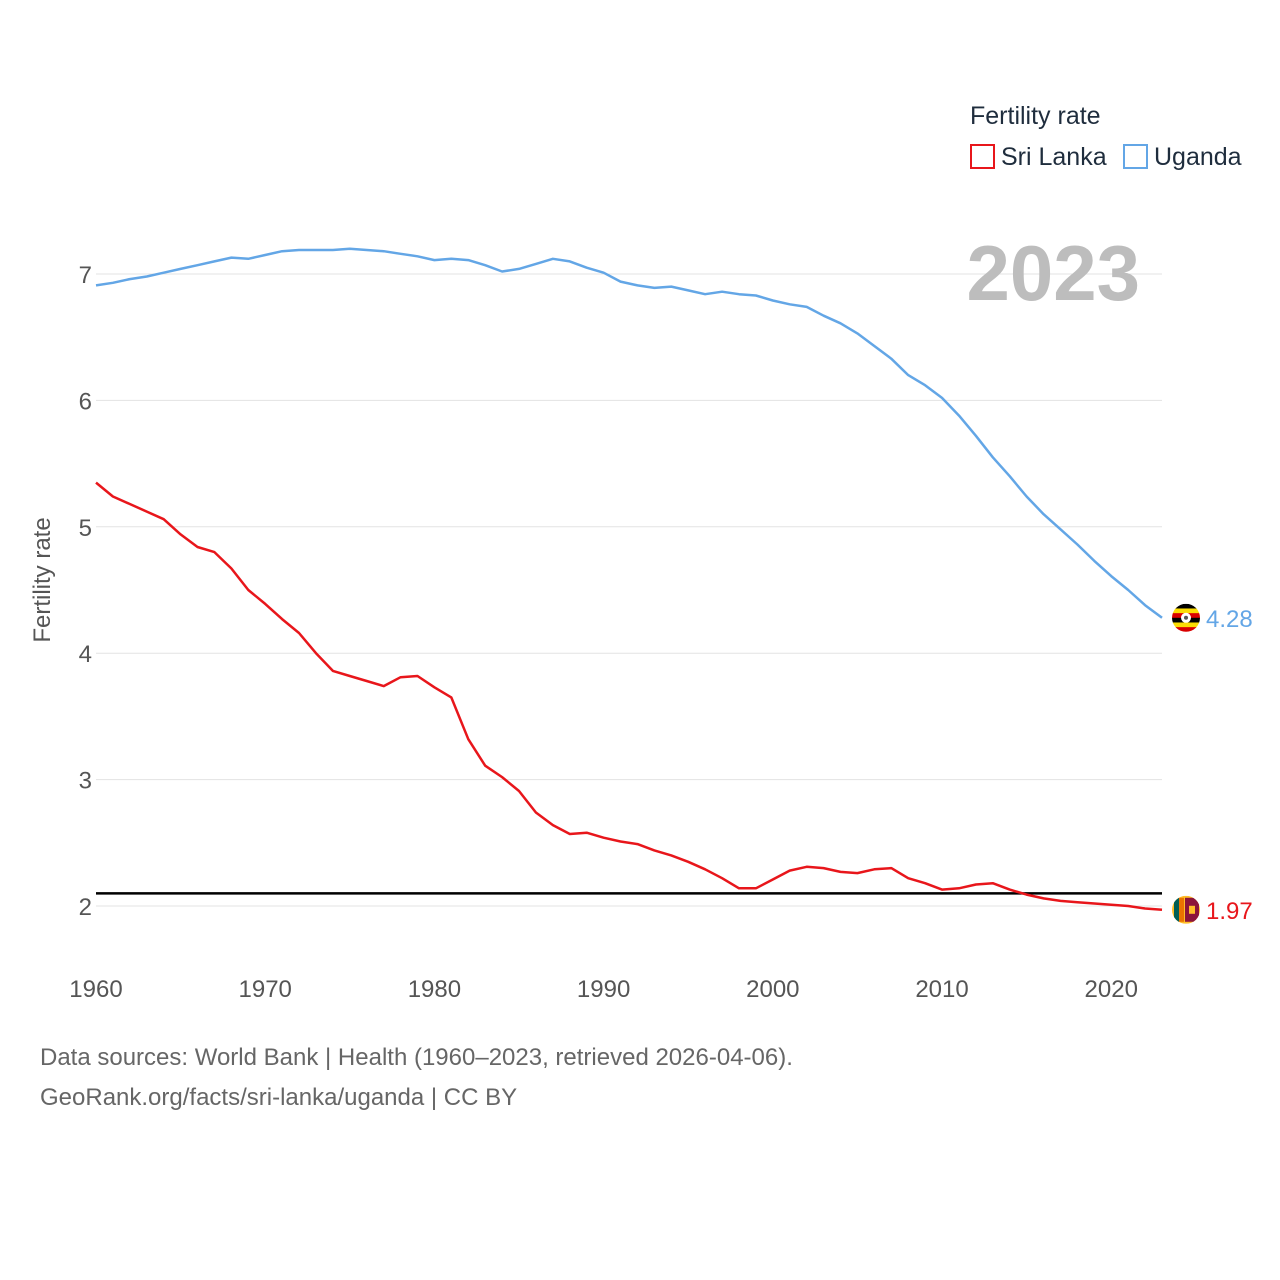  Describe the element at coordinates (1106, 136) in the screenshot. I see `legend: Fertility rate Sri Lanka Uganda` at that location.